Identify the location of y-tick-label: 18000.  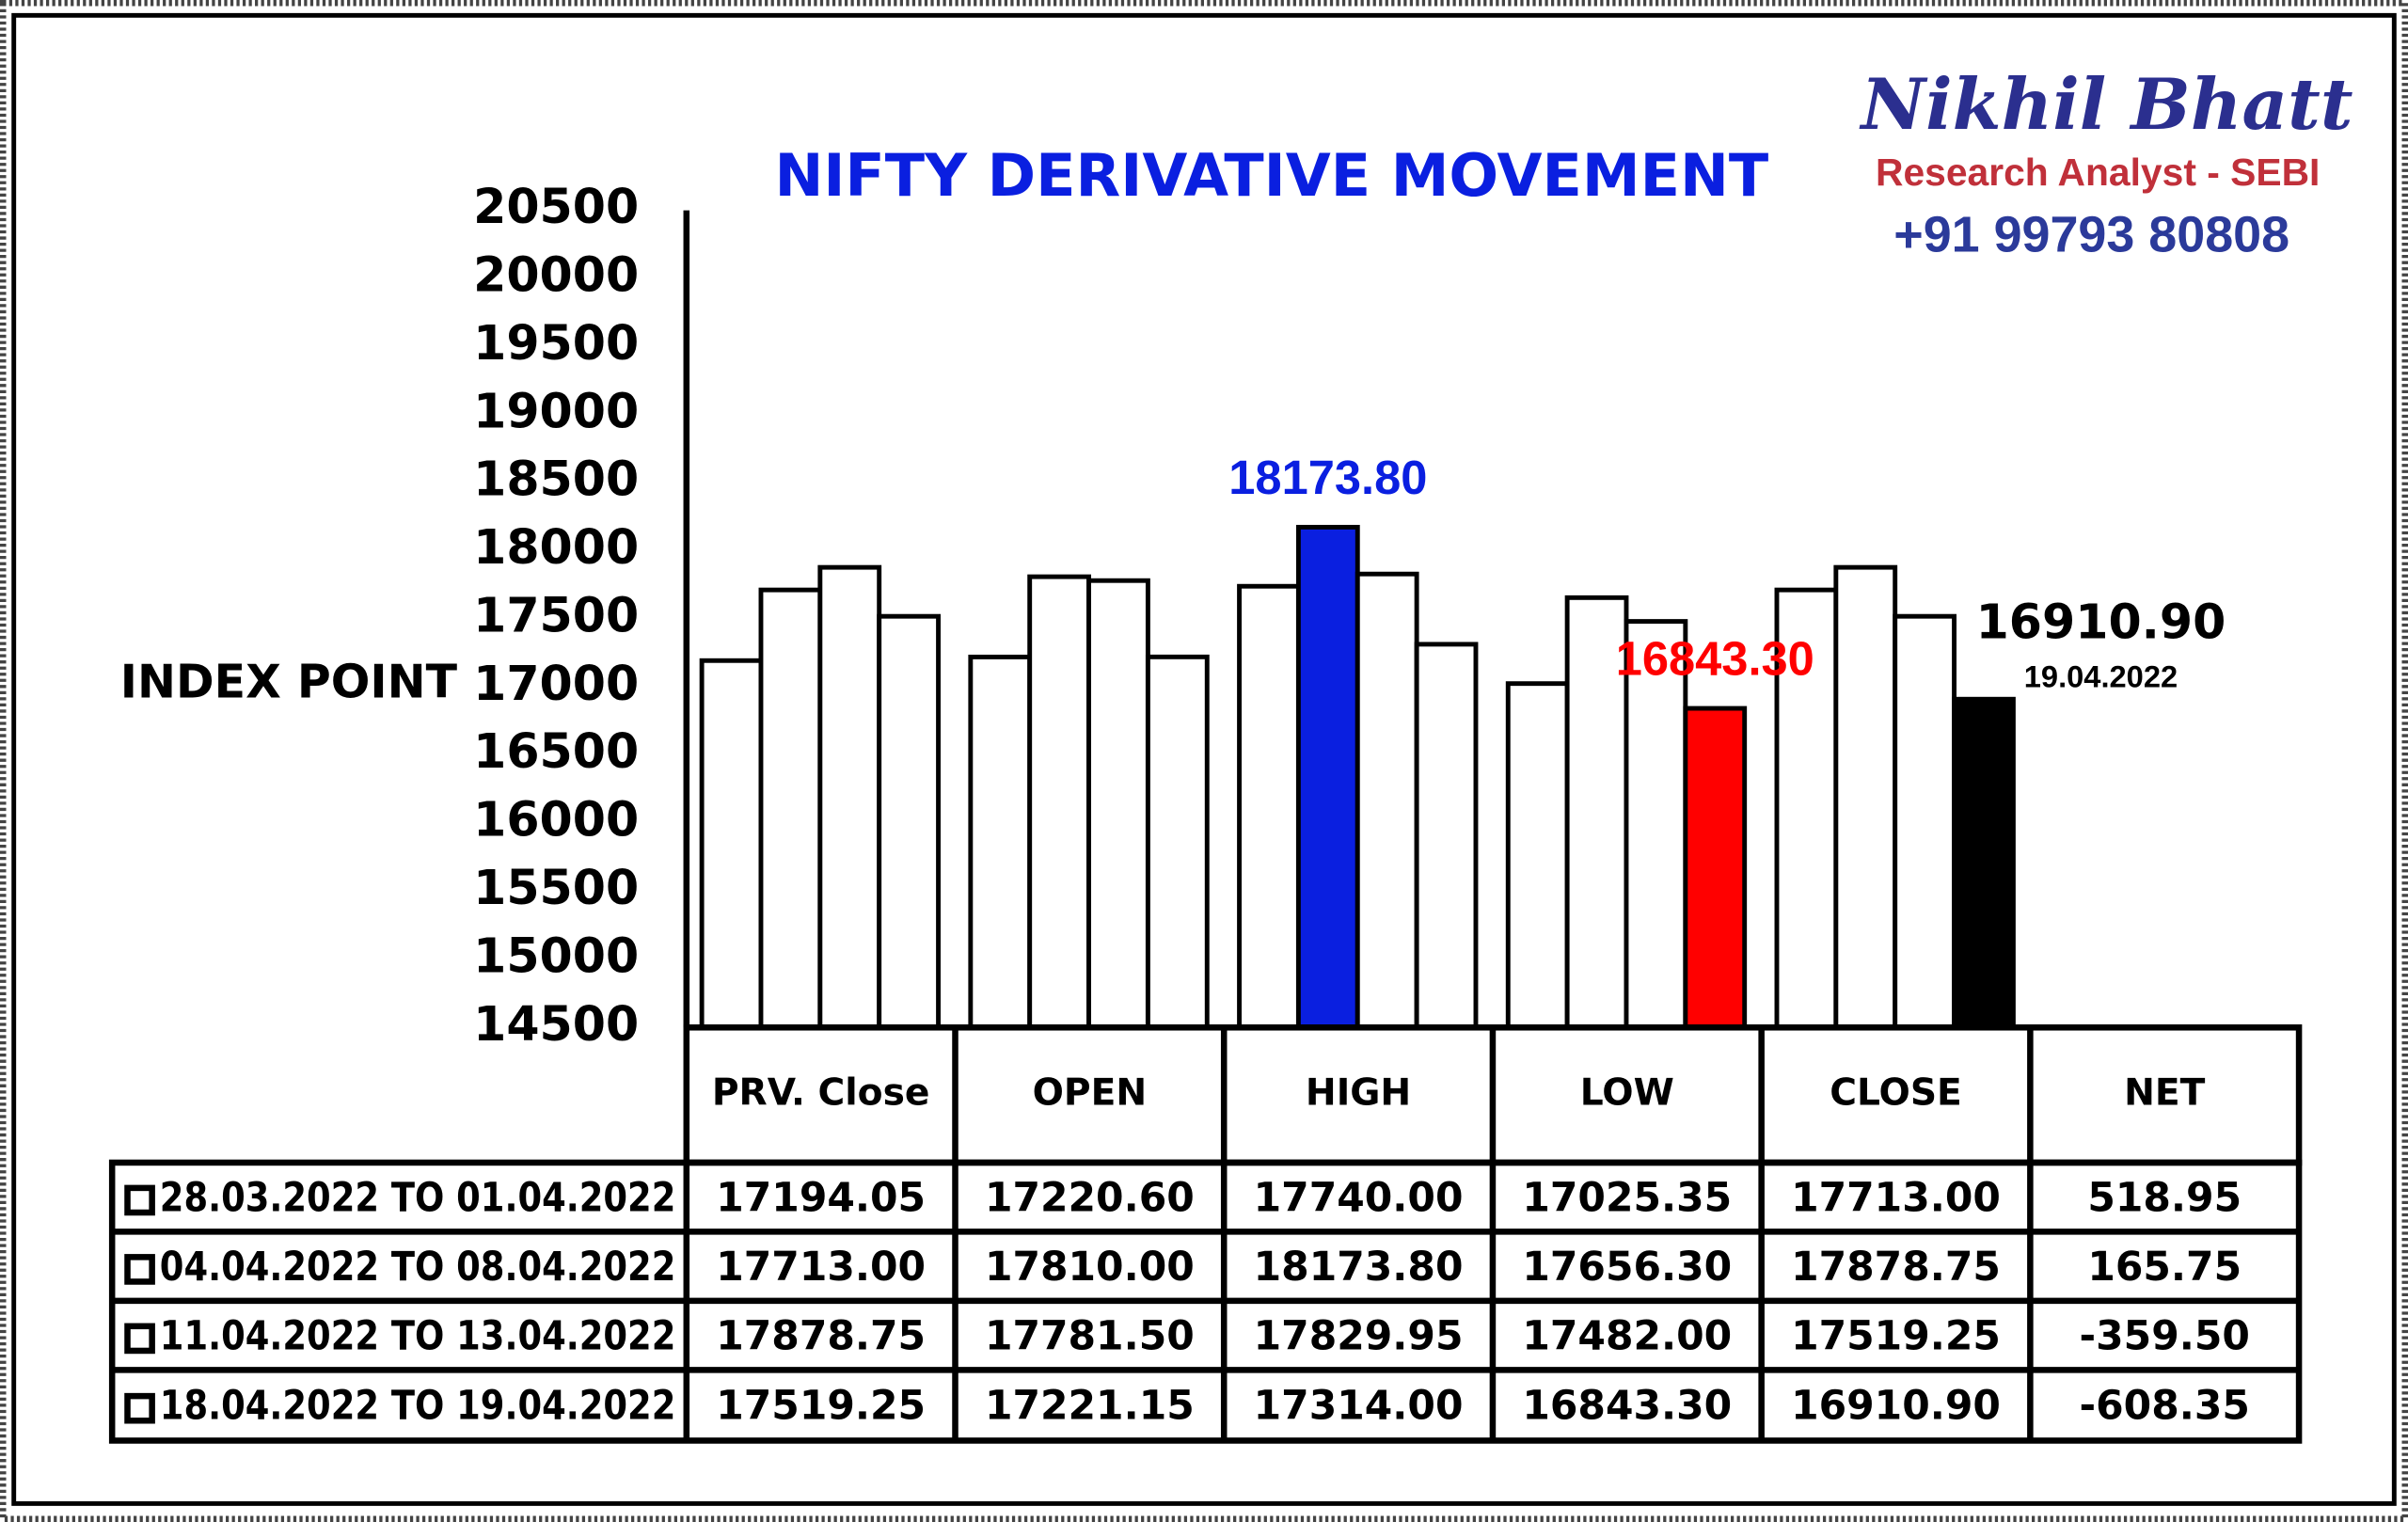
(556, 547).